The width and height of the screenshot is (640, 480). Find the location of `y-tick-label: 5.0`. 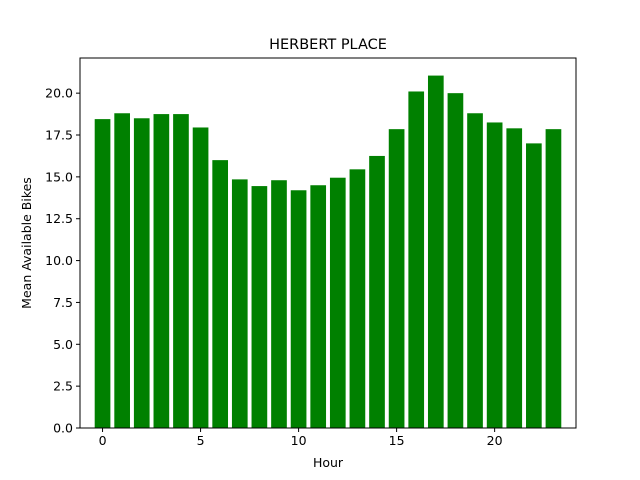

y-tick-label: 5.0 is located at coordinates (63, 344).